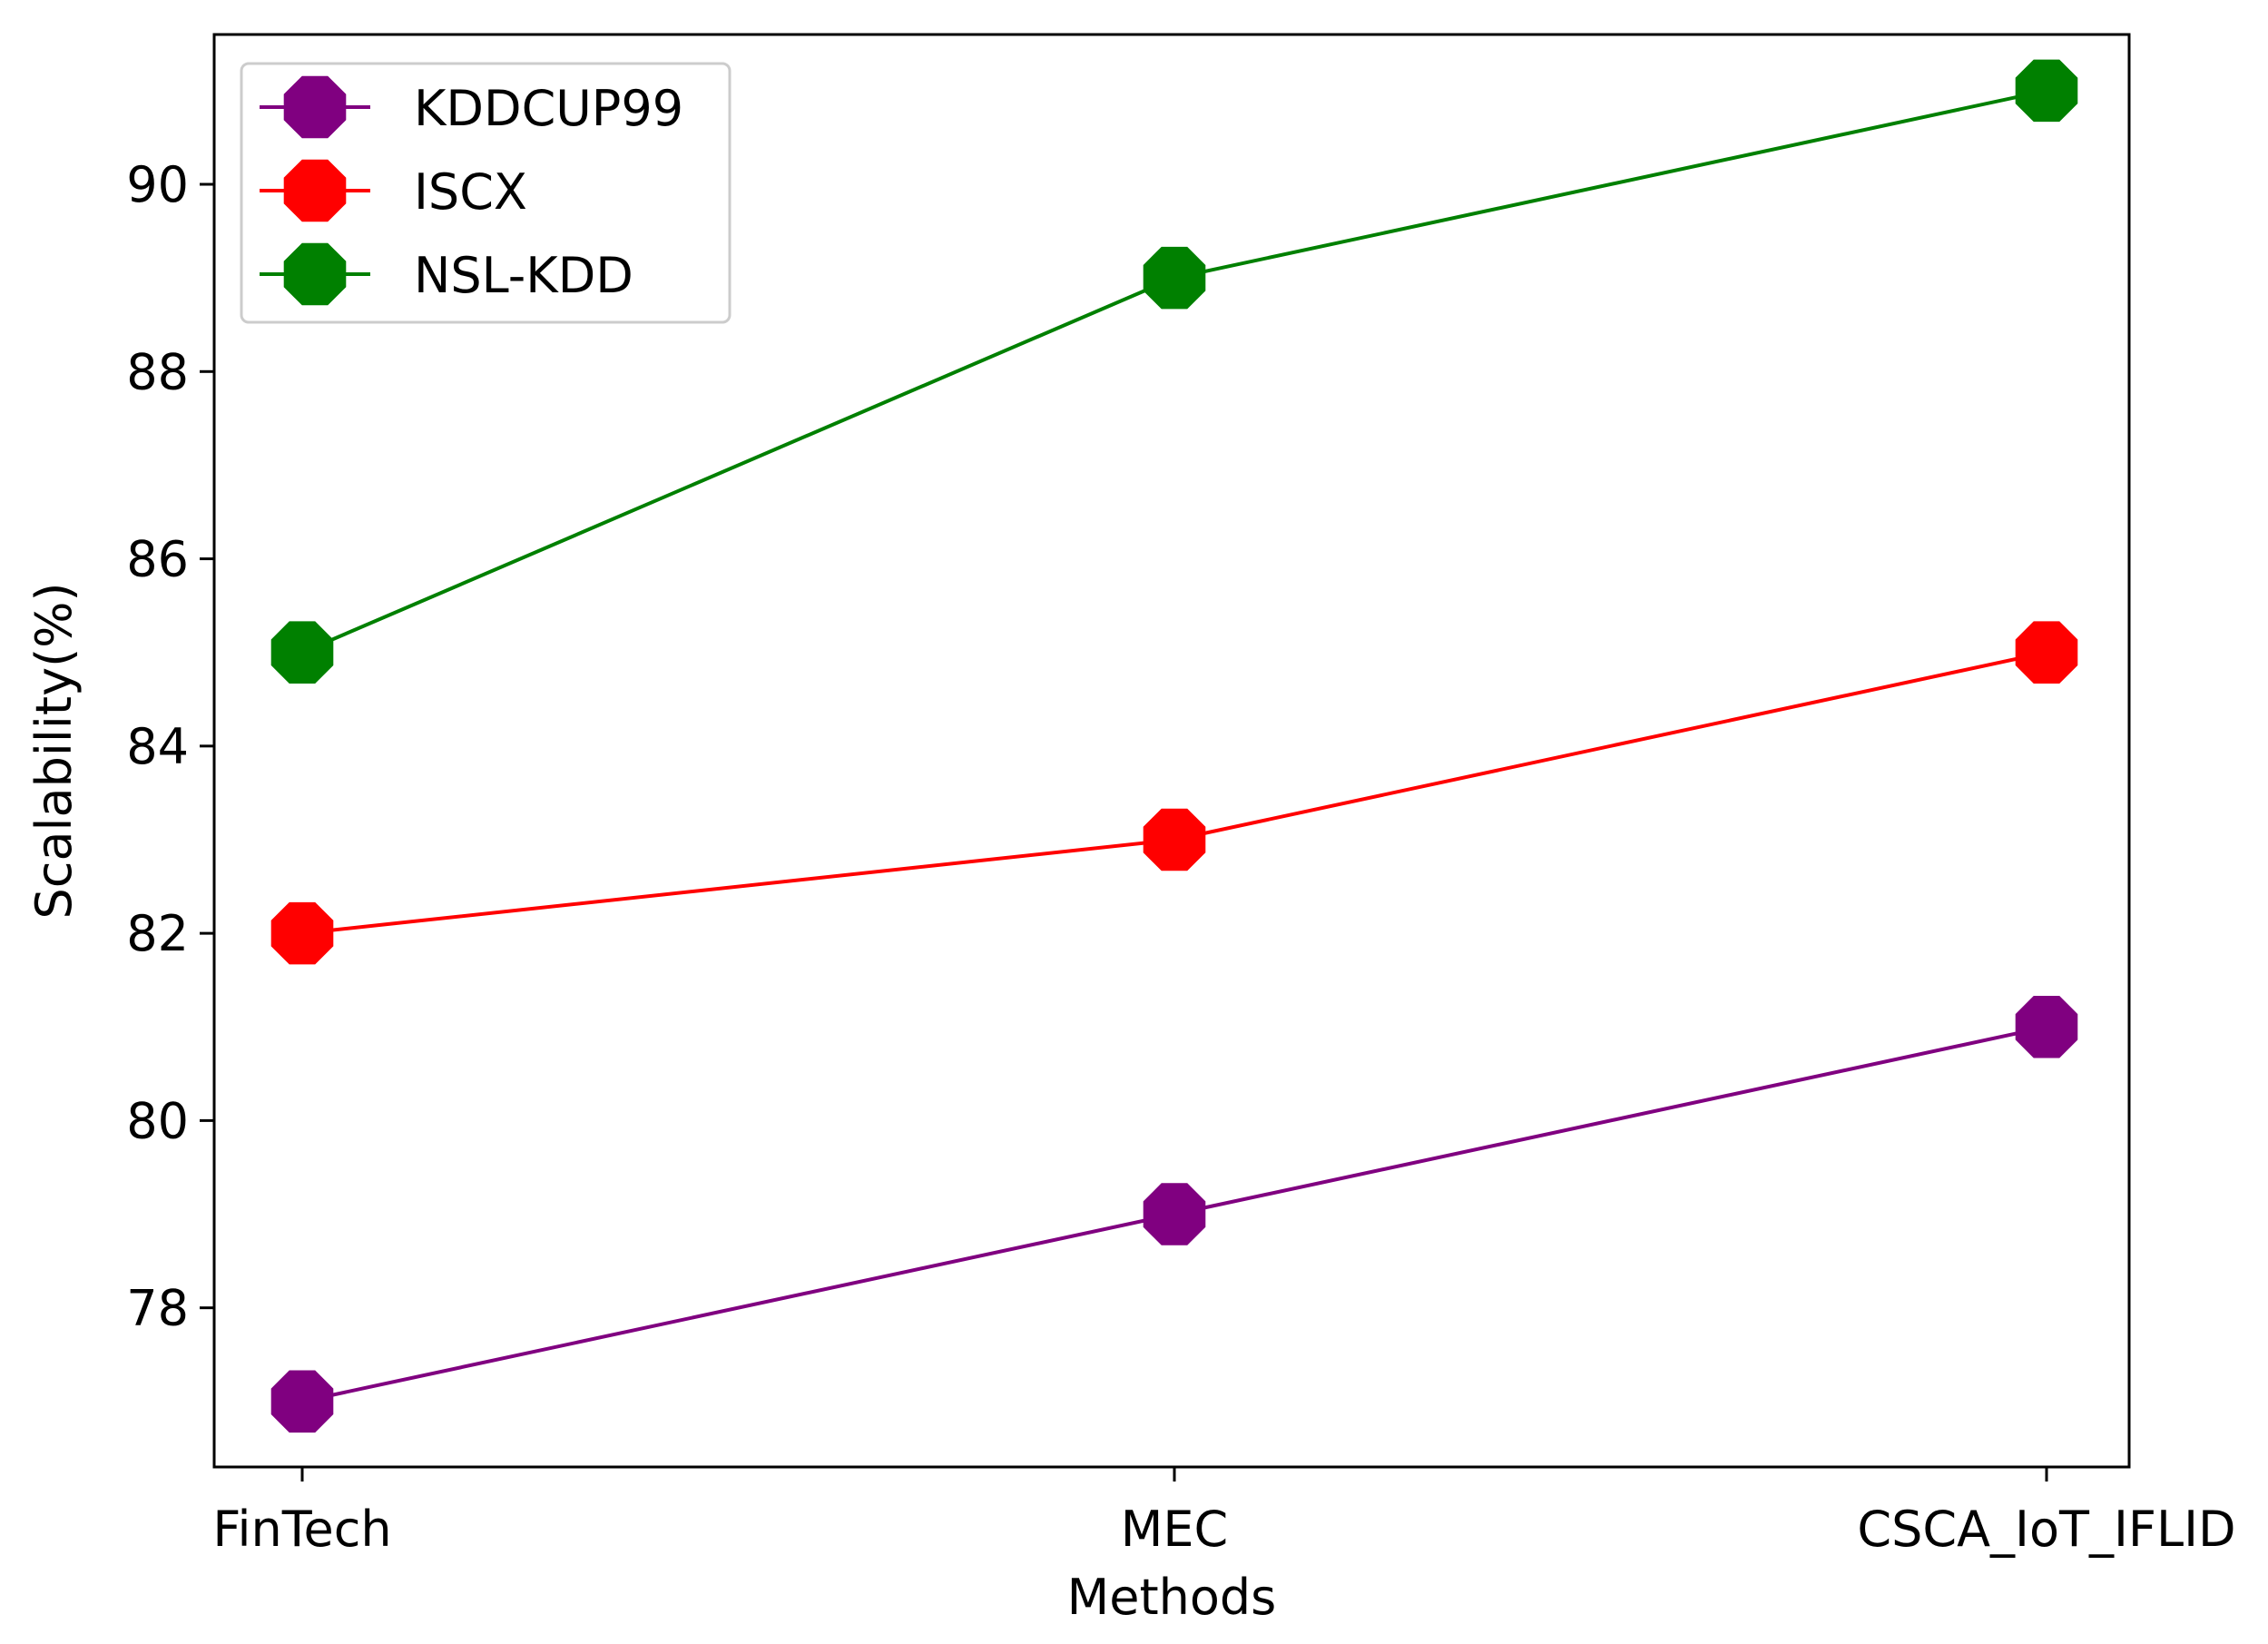  I want to click on y-tick-label: 80, so click(157, 1120).